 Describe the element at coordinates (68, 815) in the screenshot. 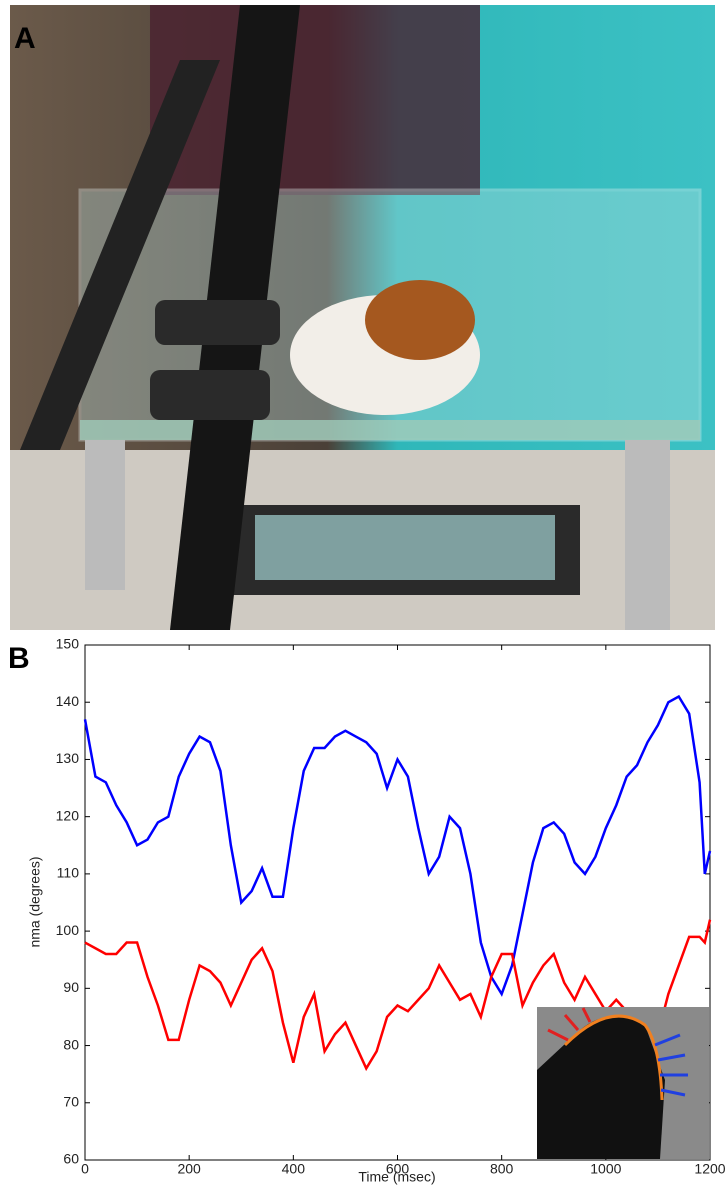

I see `y-tick-label: 120` at that location.